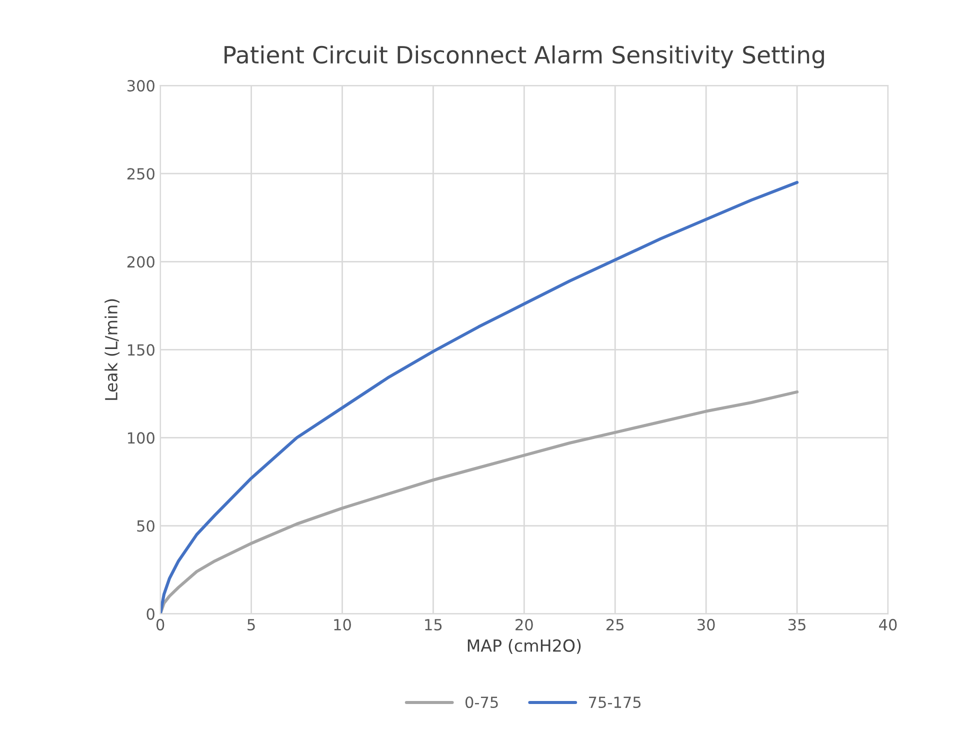 This screenshot has height=744, width=960. What do you see at coordinates (150, 614) in the screenshot?
I see `y-tick-label: 0` at bounding box center [150, 614].